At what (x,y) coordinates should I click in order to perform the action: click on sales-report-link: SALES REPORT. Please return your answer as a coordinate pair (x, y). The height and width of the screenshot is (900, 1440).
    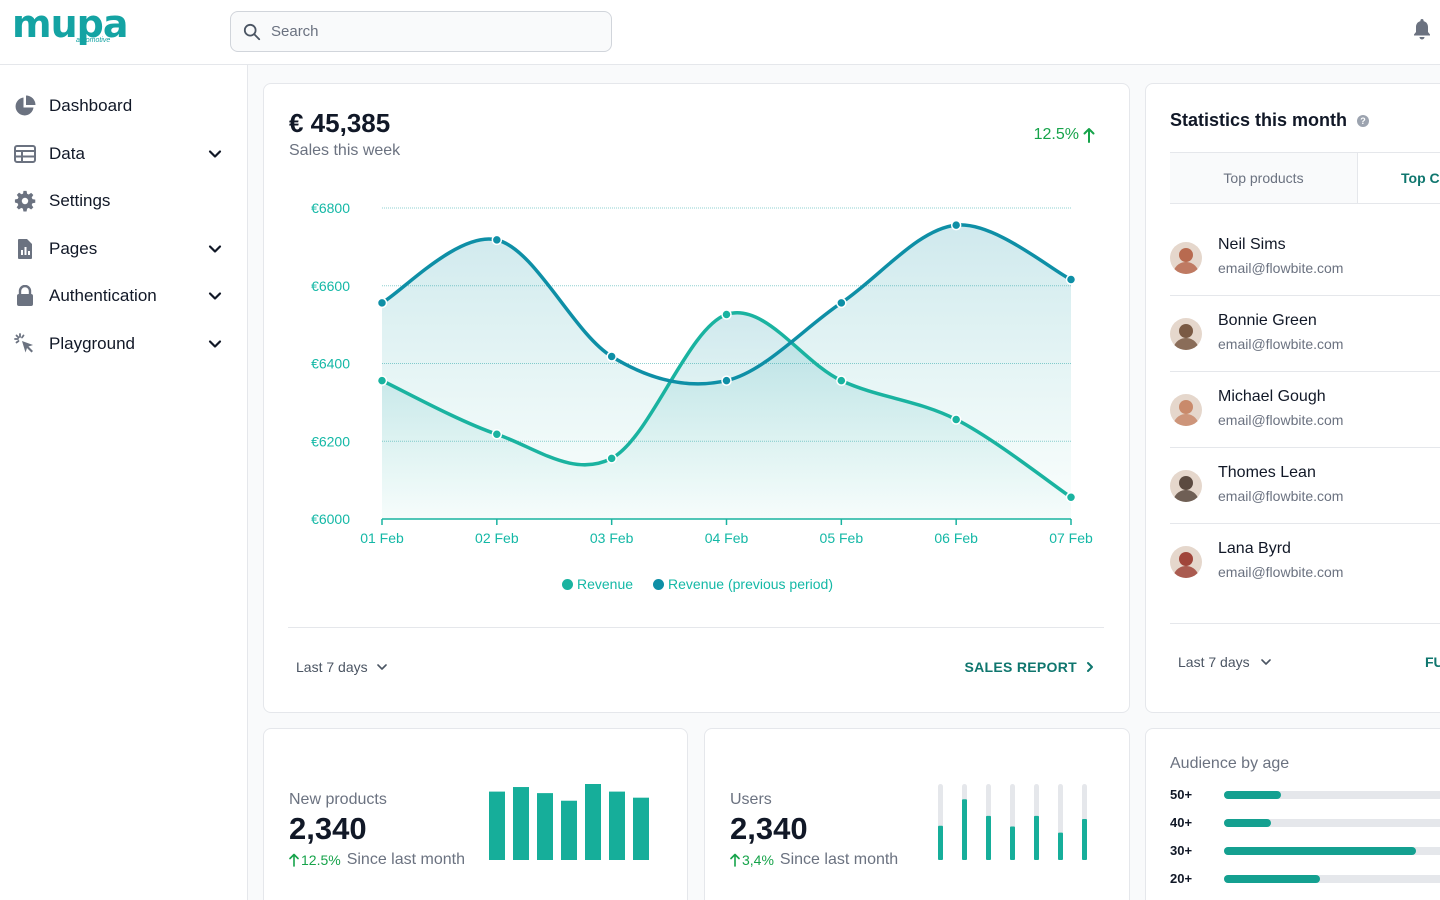
    Looking at the image, I should click on (1029, 667).